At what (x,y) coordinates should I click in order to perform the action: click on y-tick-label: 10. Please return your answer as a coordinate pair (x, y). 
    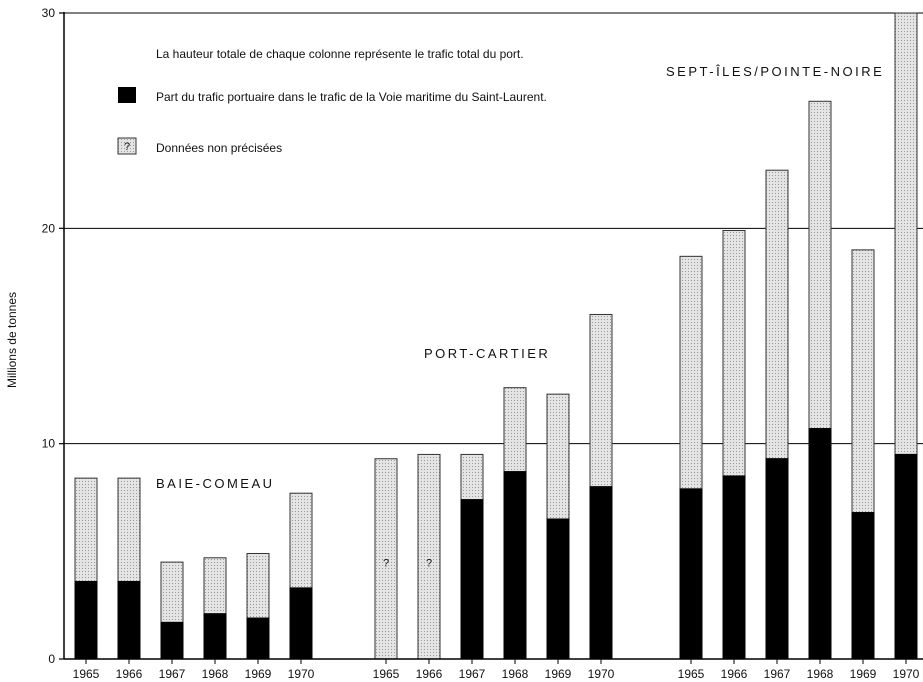
    Looking at the image, I should click on (49, 444).